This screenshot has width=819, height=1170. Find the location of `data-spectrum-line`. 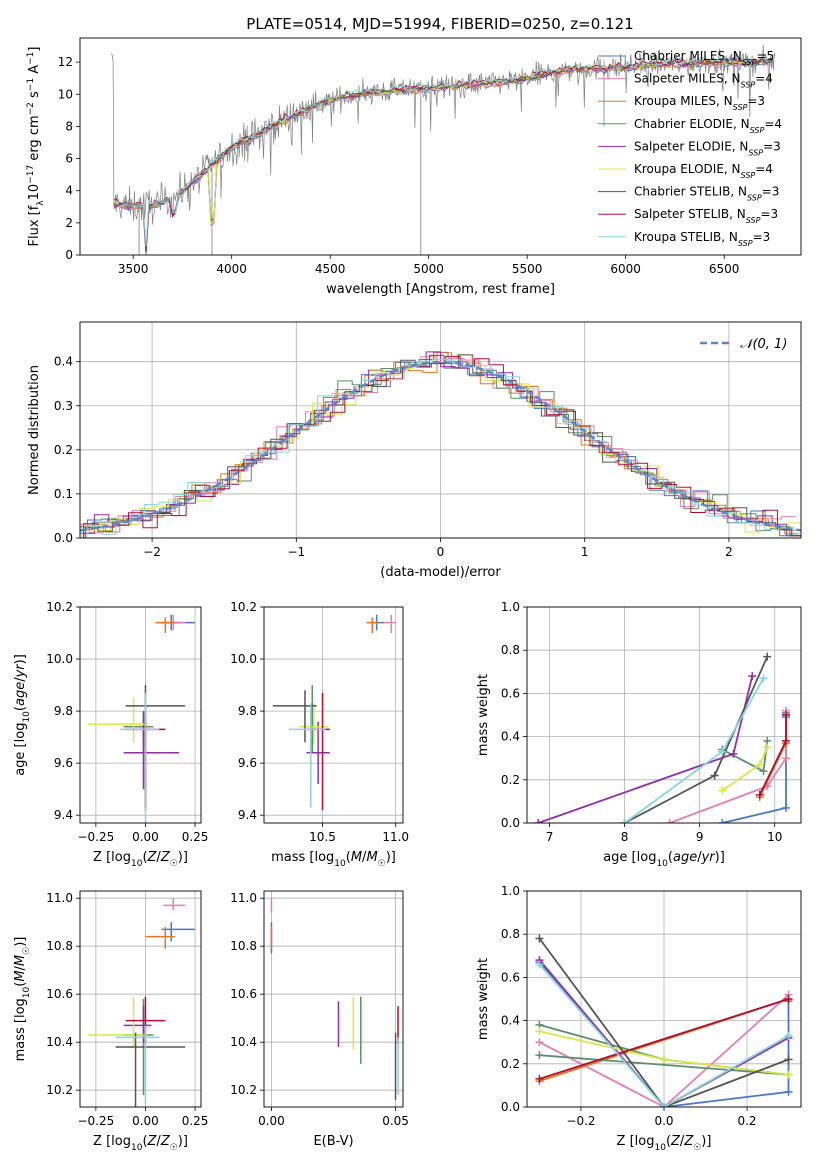

data-spectrum-line is located at coordinates (443, 135).